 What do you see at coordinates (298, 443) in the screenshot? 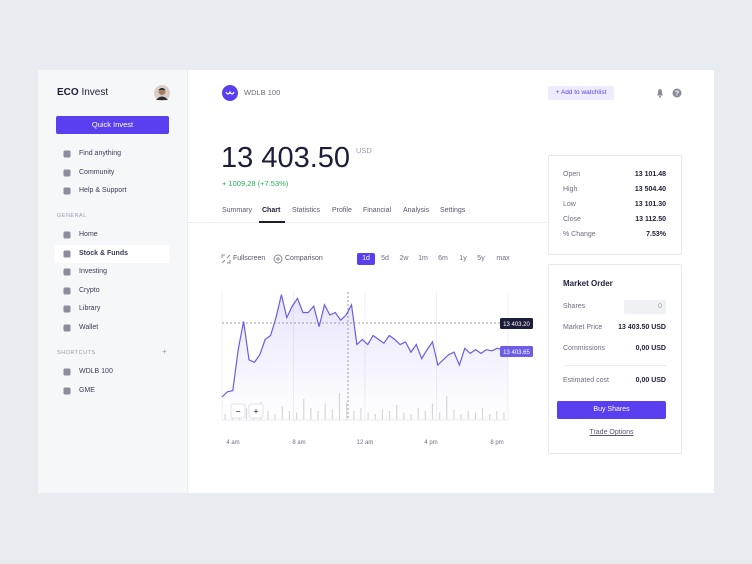
I see `x-tick-label: 8 am` at bounding box center [298, 443].